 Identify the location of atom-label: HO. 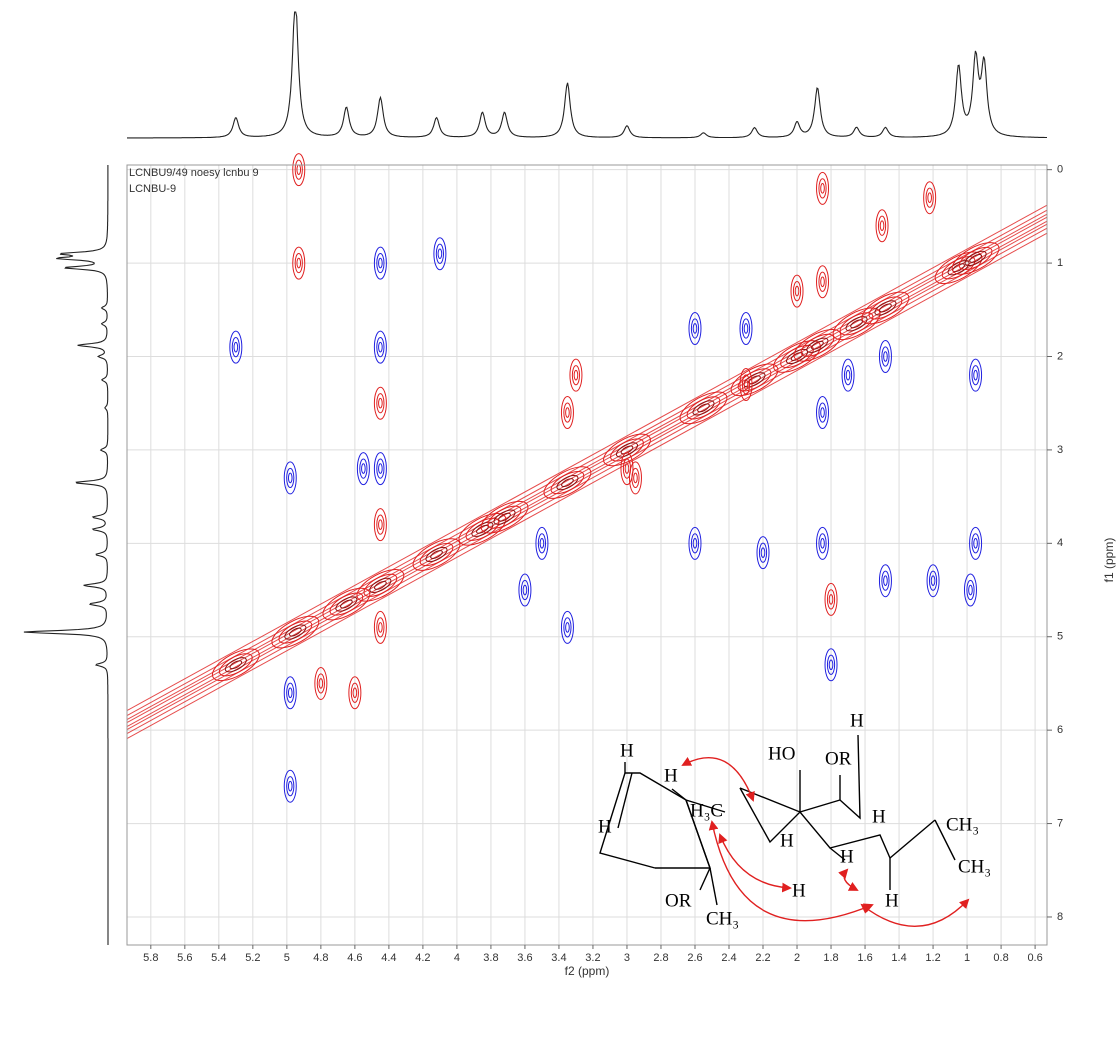
(781, 753).